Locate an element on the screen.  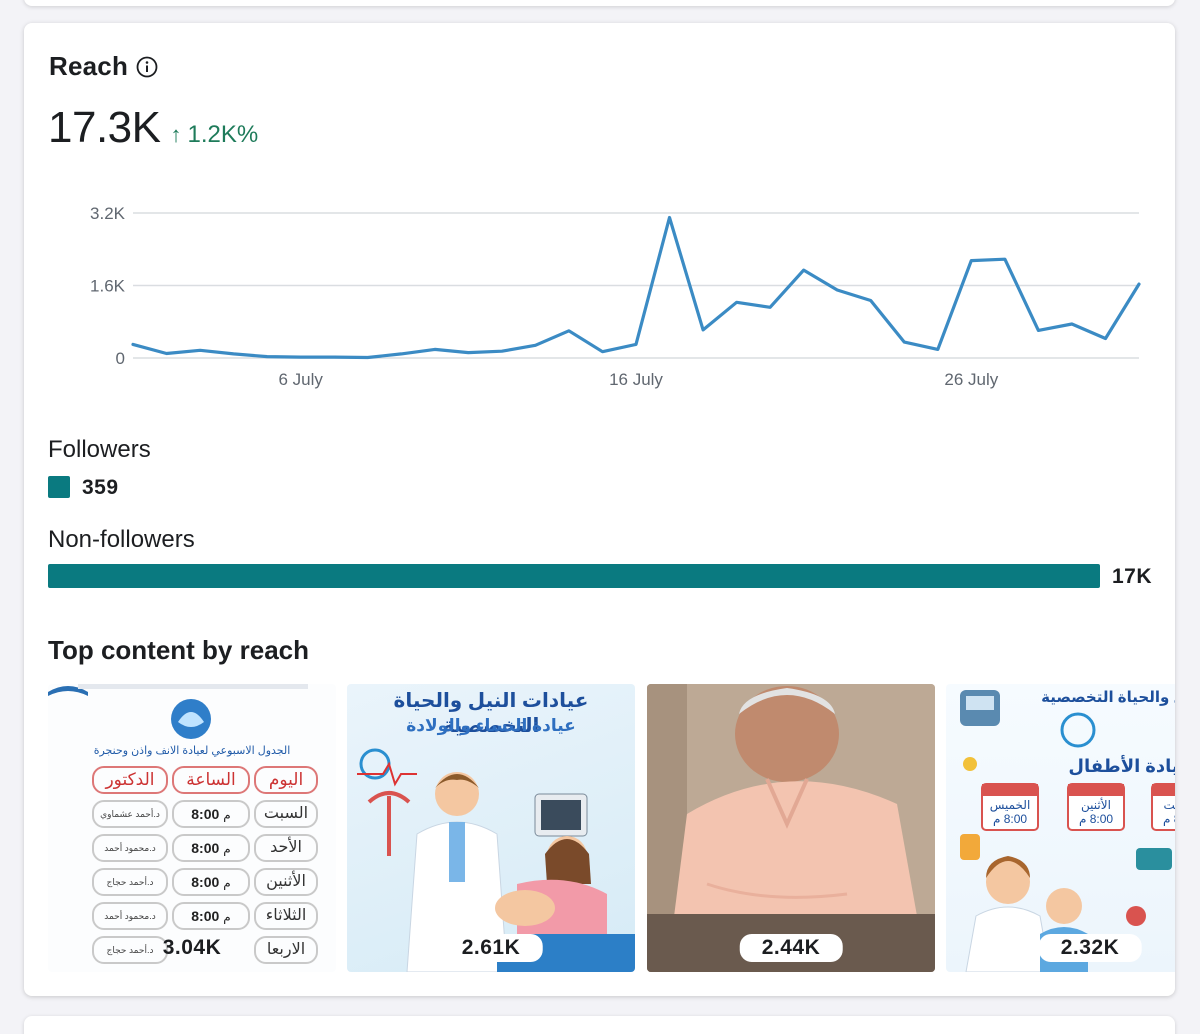
calendar-day: الأثنين 8:00 م is located at coordinates (1096, 812).